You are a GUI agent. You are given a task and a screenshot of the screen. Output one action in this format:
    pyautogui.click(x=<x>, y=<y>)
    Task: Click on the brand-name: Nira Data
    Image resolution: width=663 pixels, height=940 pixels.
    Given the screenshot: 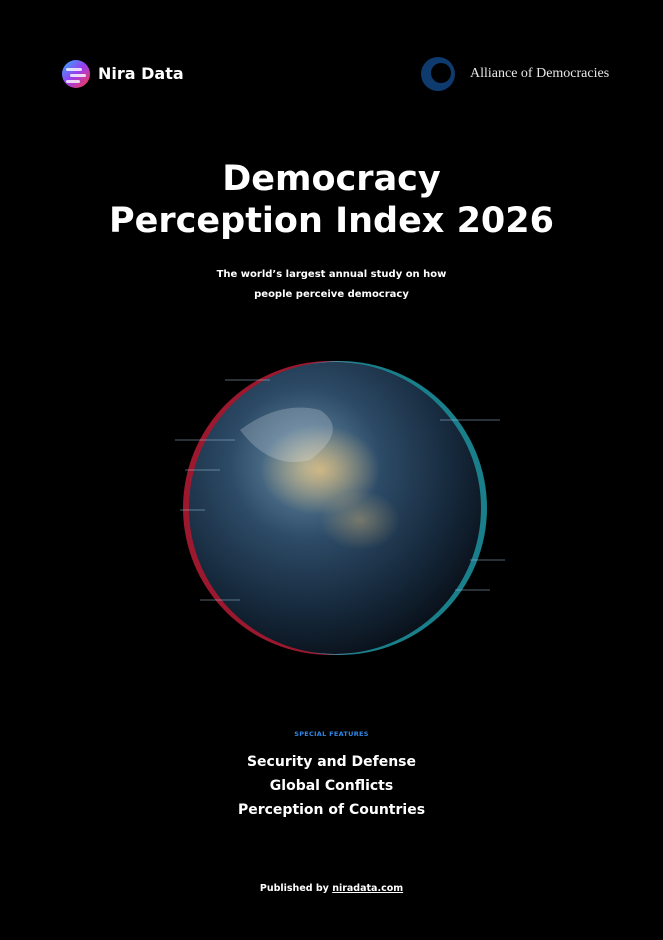 What is the action you would take?
    pyautogui.click(x=141, y=73)
    